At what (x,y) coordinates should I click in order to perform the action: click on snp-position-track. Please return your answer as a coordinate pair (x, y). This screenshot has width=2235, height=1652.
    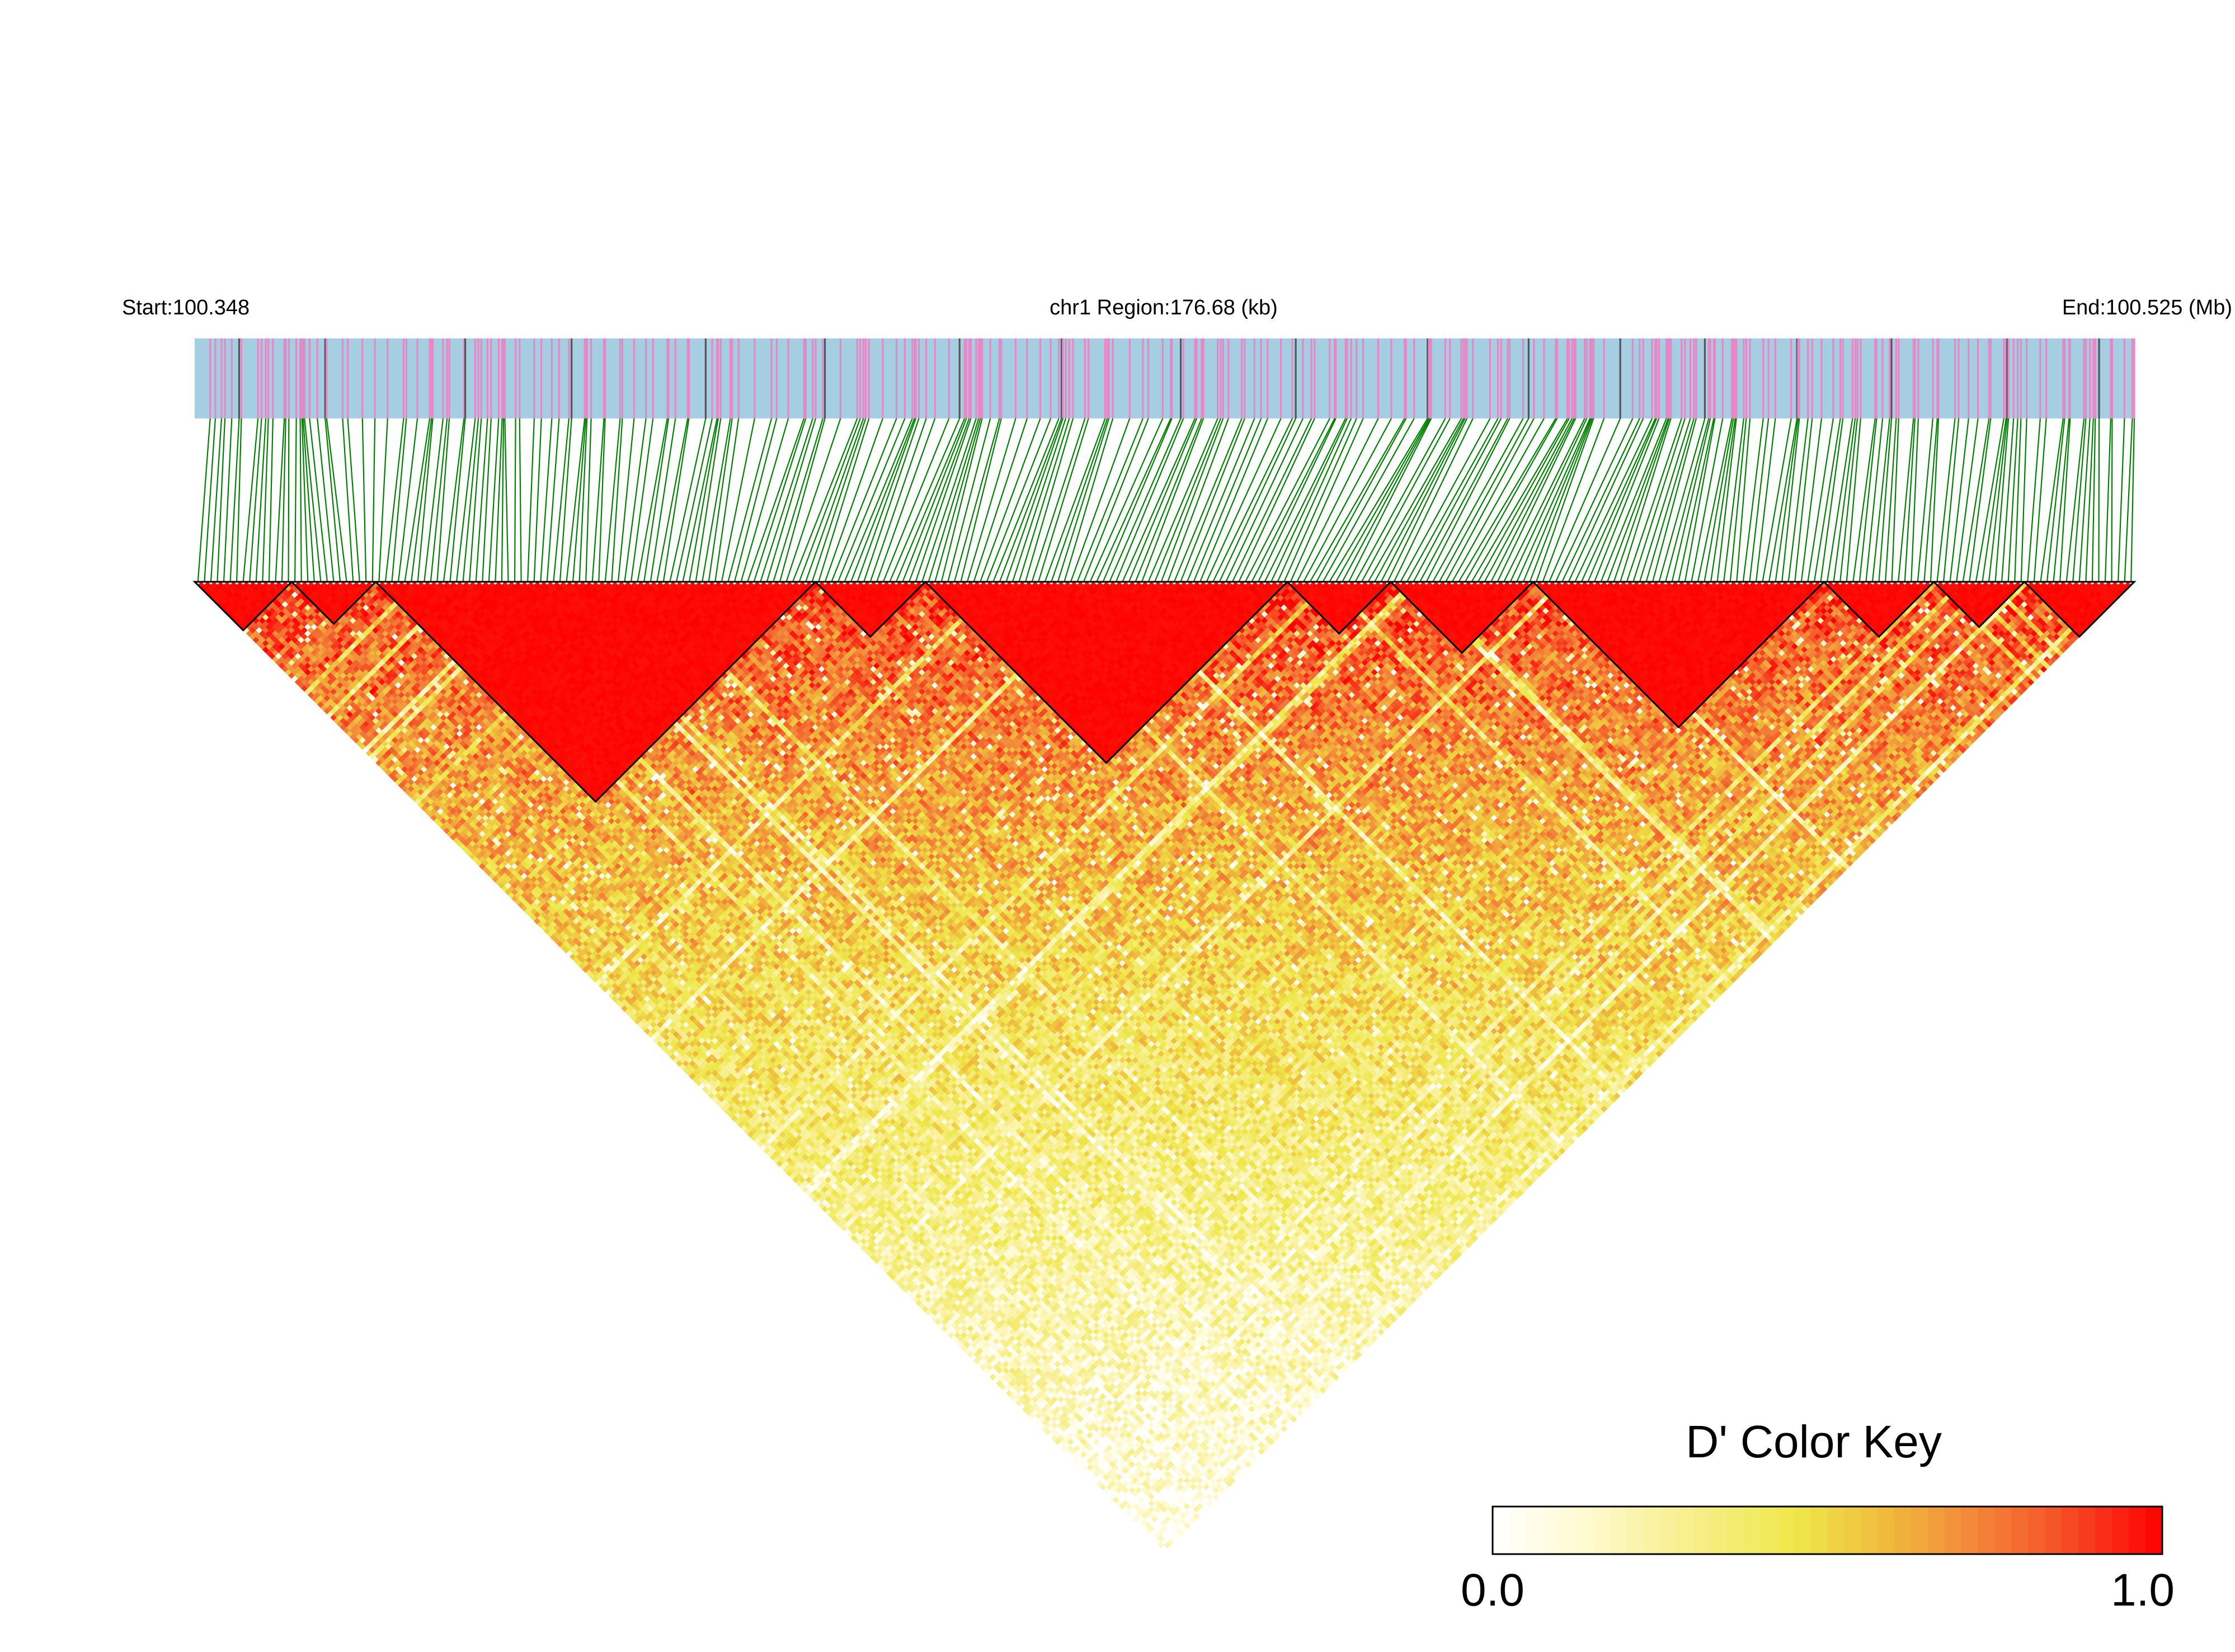
    Looking at the image, I should click on (1165, 378).